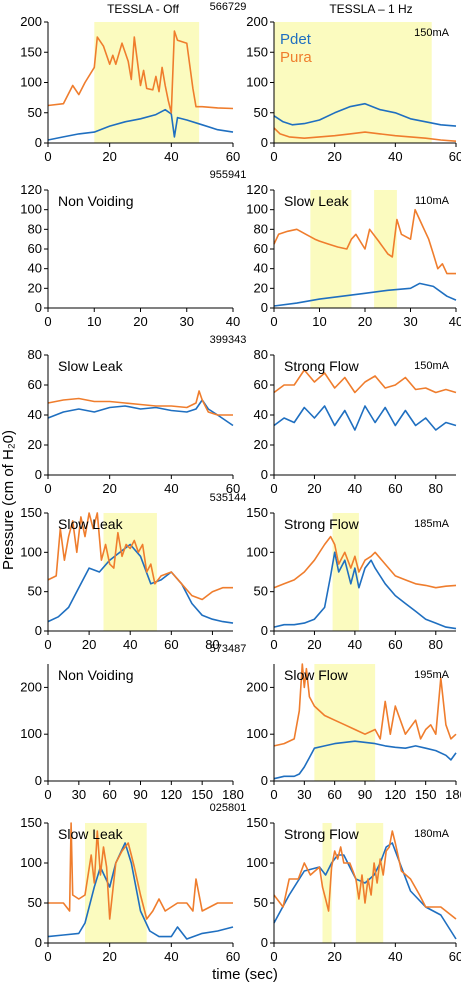  Describe the element at coordinates (132, 733) in the screenshot. I see `chart-panel: 0 100 200 0 30 60 90 120 150 180` at that location.